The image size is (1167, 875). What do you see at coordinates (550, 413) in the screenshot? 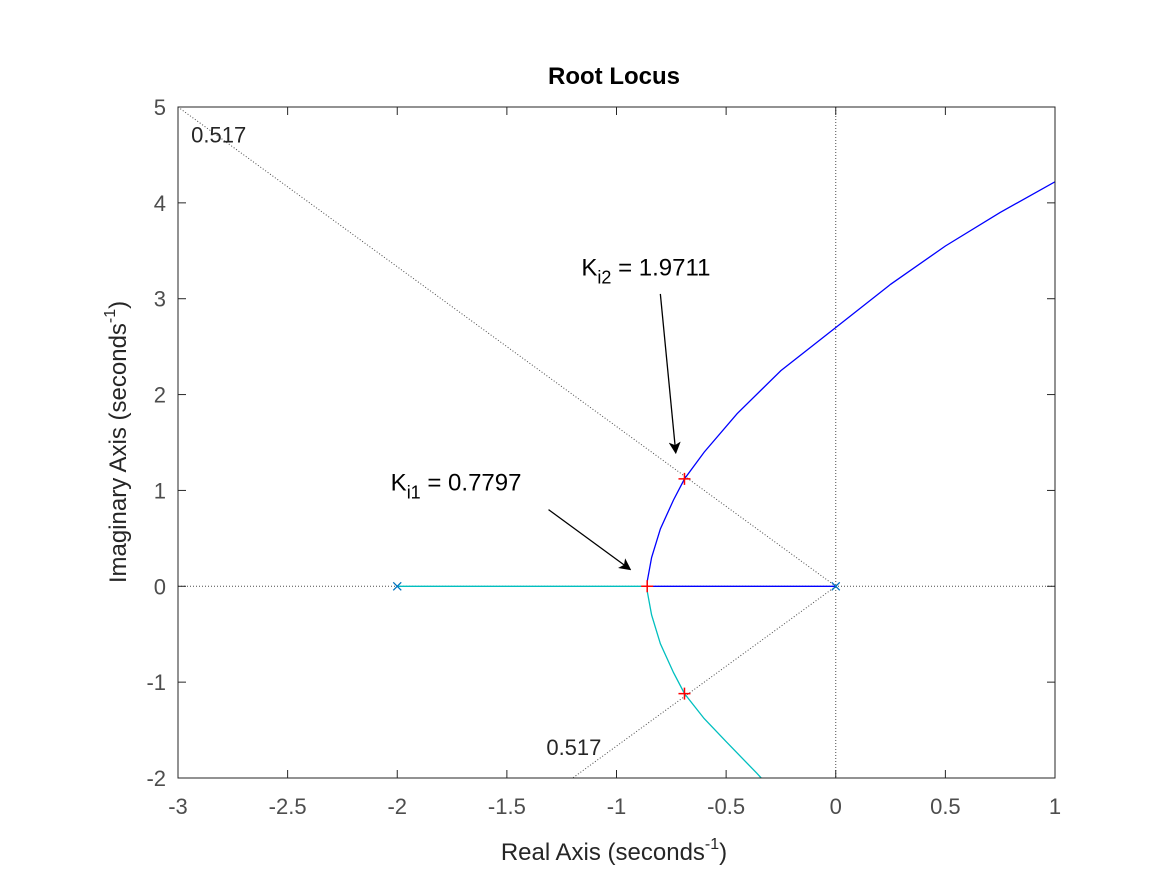
I see `gain-annotations: Ki1 = 0.7797 Ki2 = 1.9711` at bounding box center [550, 413].